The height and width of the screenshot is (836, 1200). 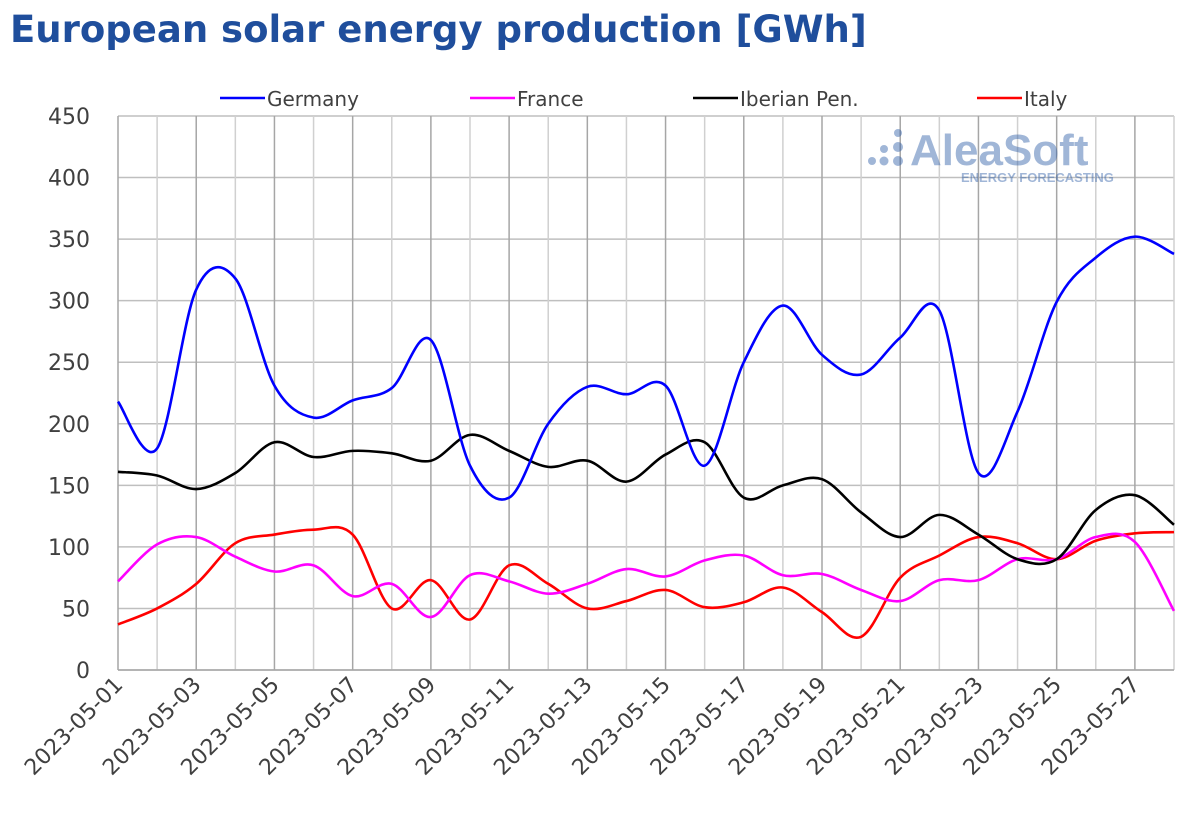 What do you see at coordinates (1046, 99) in the screenshot?
I see `legend-label: Italy` at bounding box center [1046, 99].